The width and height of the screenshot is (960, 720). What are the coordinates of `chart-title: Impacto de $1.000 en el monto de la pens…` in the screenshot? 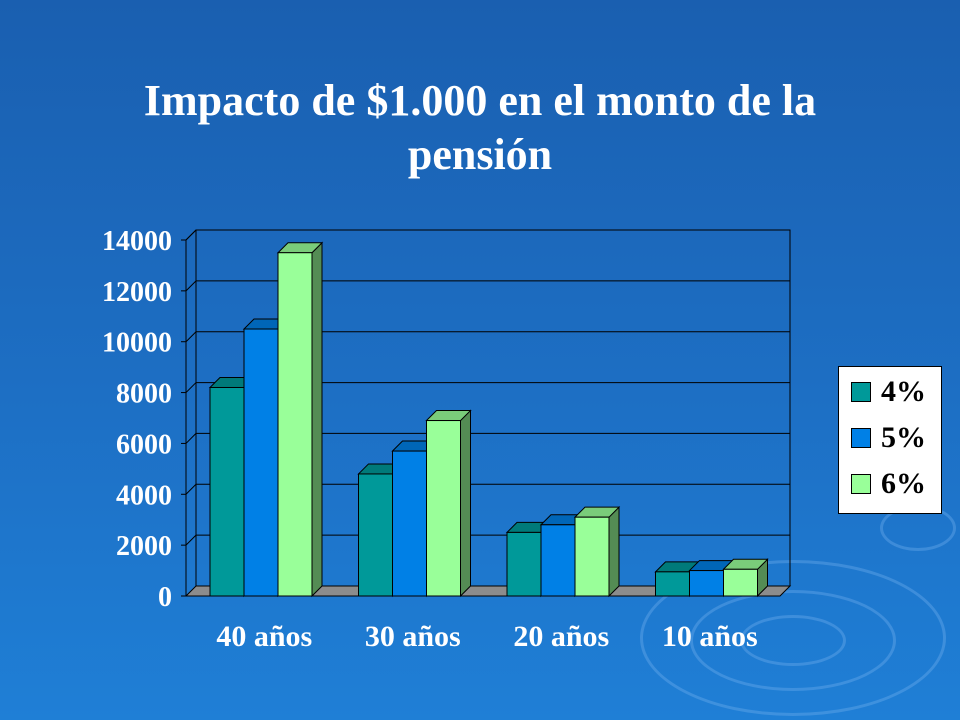 It's located at (480, 127).